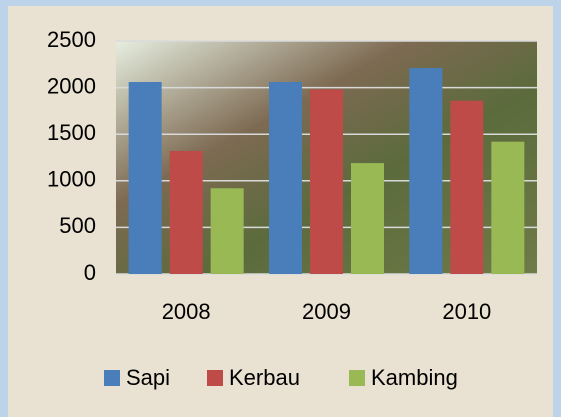  Describe the element at coordinates (414, 377) in the screenshot. I see `legend-label: Kambing` at that location.